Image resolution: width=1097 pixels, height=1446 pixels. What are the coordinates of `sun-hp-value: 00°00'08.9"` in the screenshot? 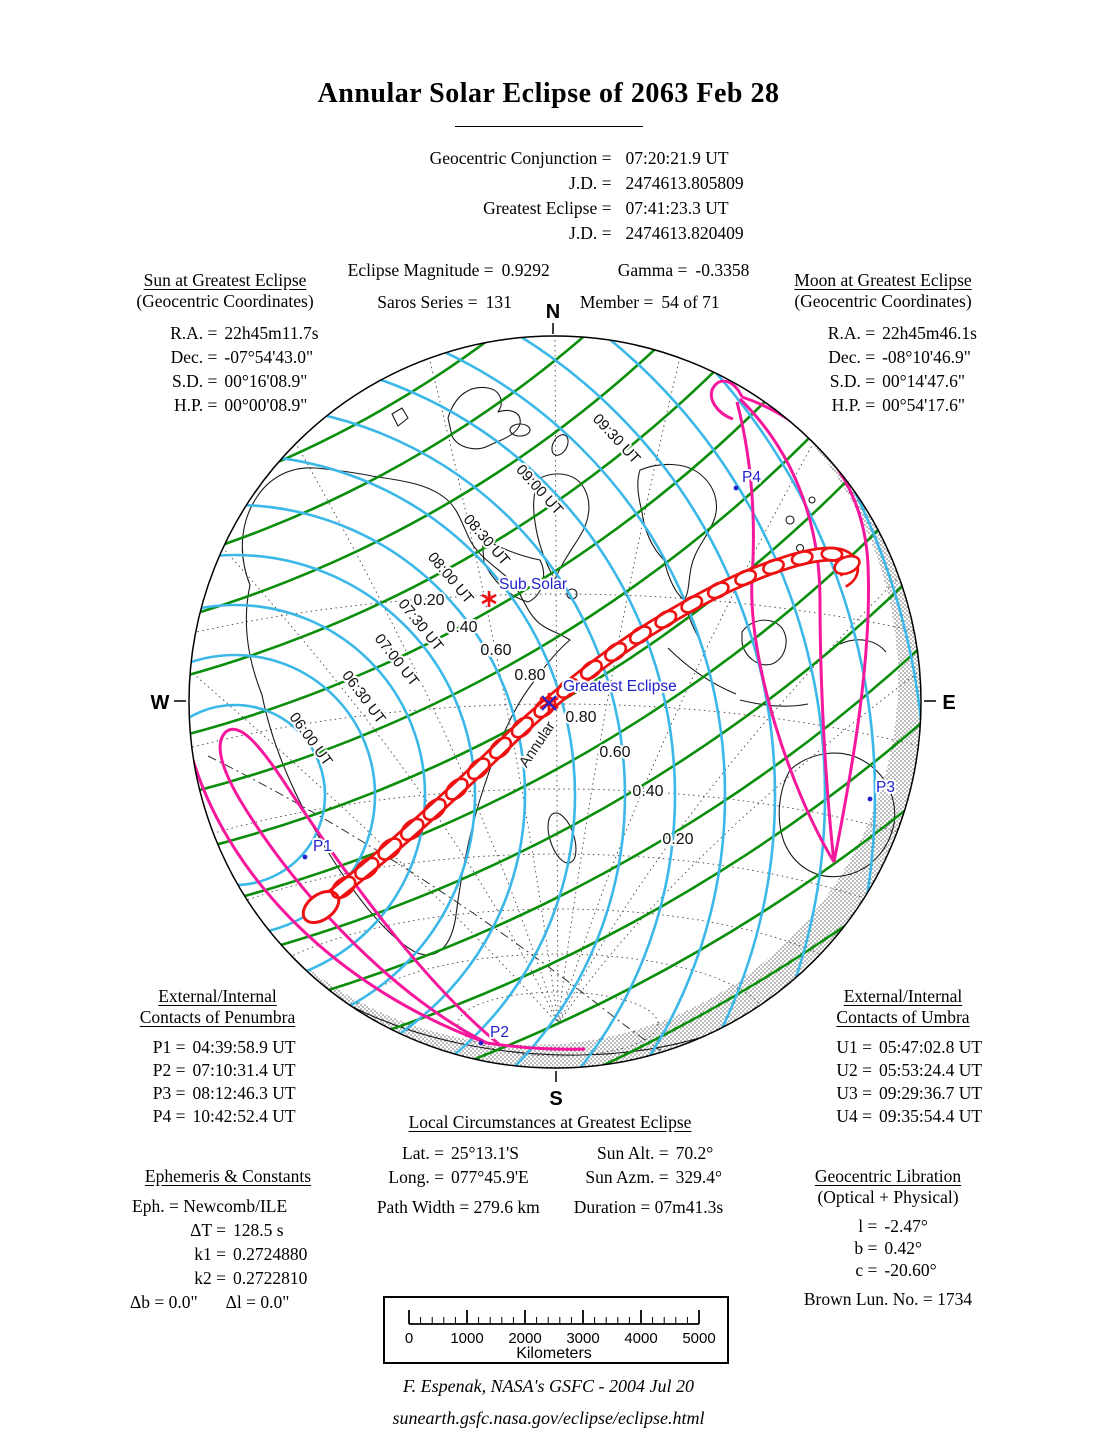 It's located at (266, 405).